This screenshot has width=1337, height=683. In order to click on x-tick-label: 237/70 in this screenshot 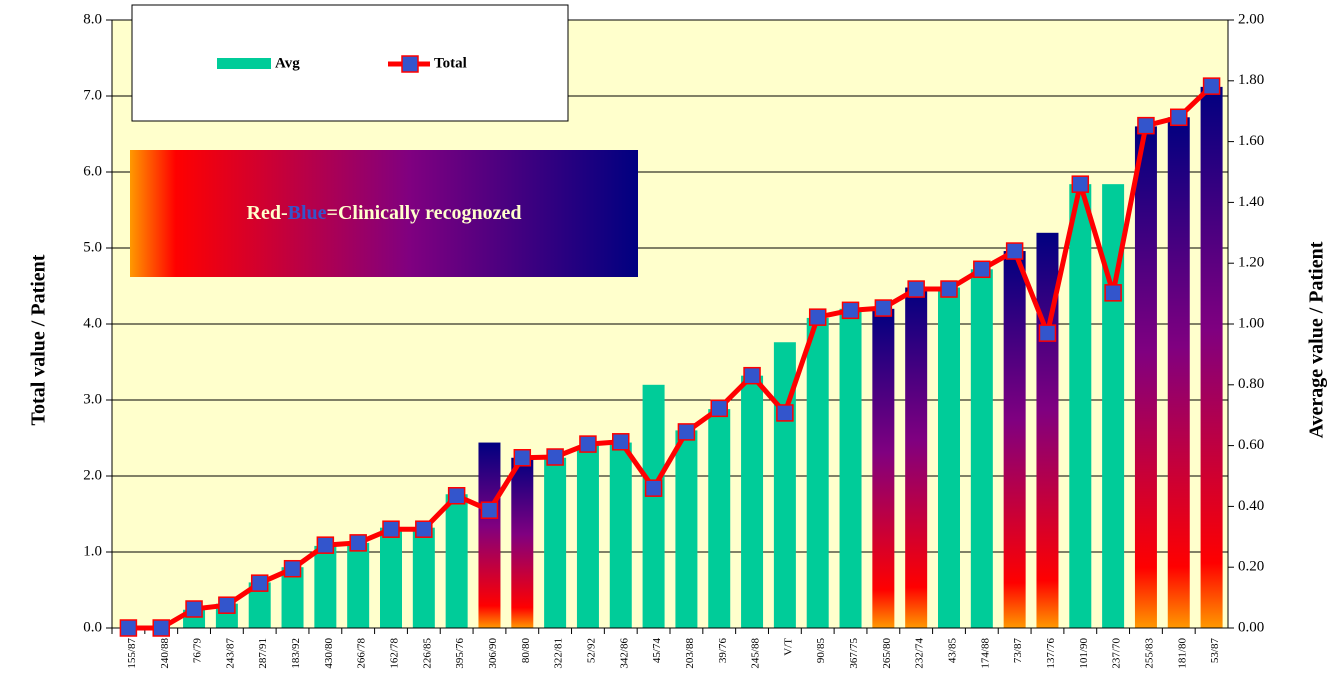, I will do `click(1117, 653)`.